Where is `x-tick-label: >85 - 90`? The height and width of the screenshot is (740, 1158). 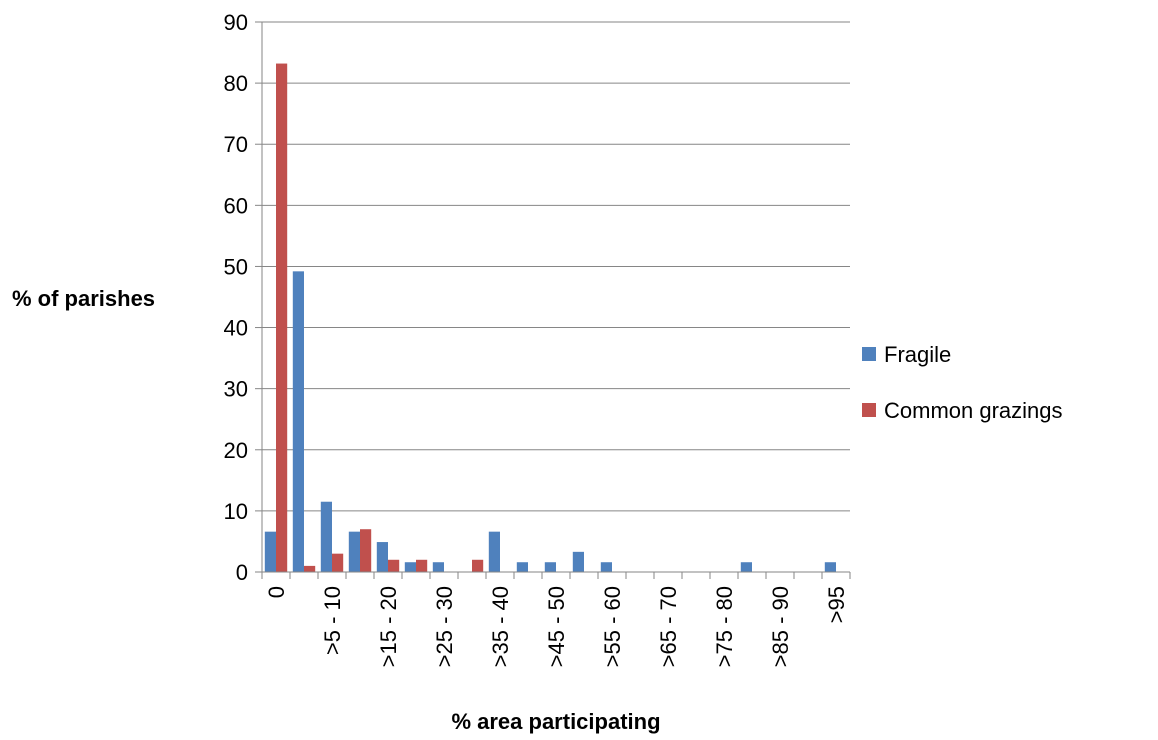
x-tick-label: >85 - 90 is located at coordinates (780, 626).